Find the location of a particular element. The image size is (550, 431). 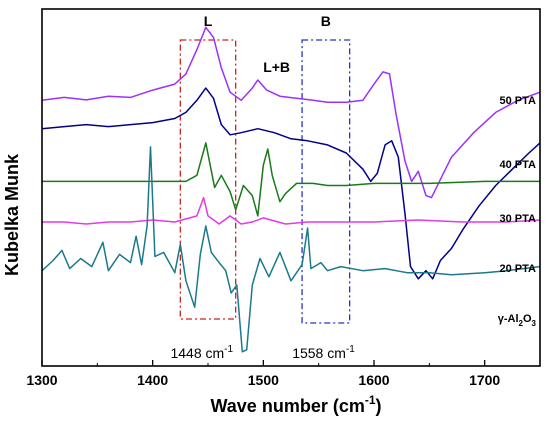

series-label-2: 30 PTA is located at coordinates (518, 219).